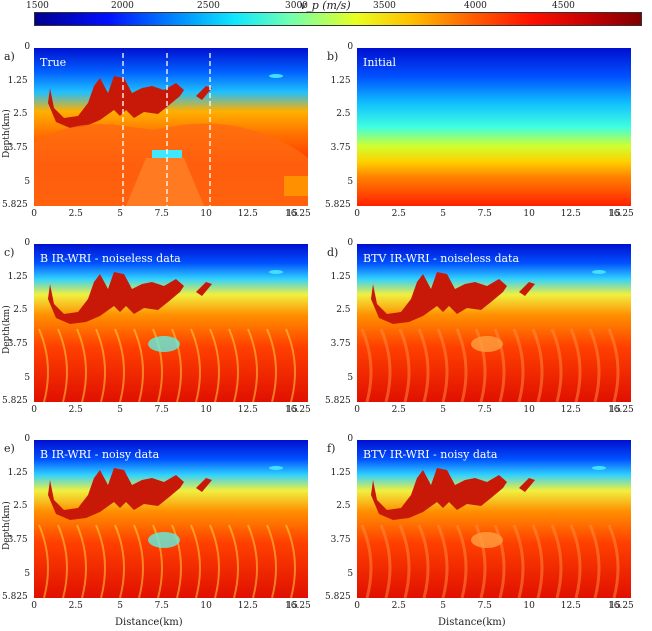 This screenshot has height=631, width=652. Describe the element at coordinates (208, 6) in the screenshot. I see `colorbar-tick-label: 2500` at that location.